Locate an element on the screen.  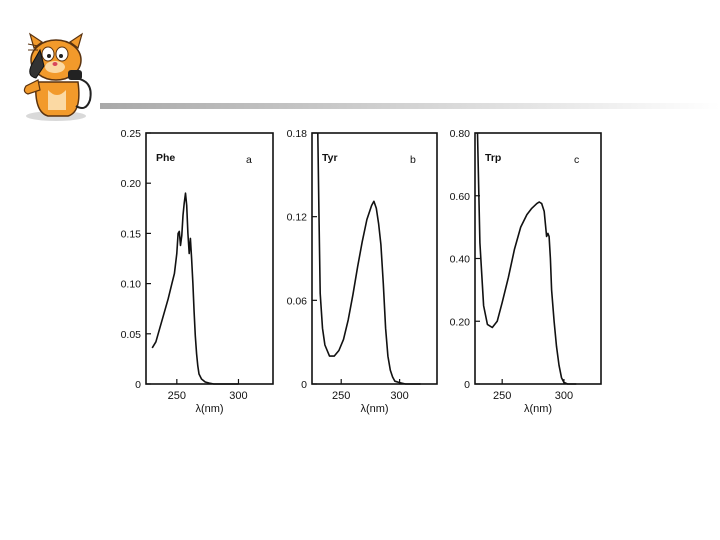
panel-letter: a is located at coordinates (249, 160).